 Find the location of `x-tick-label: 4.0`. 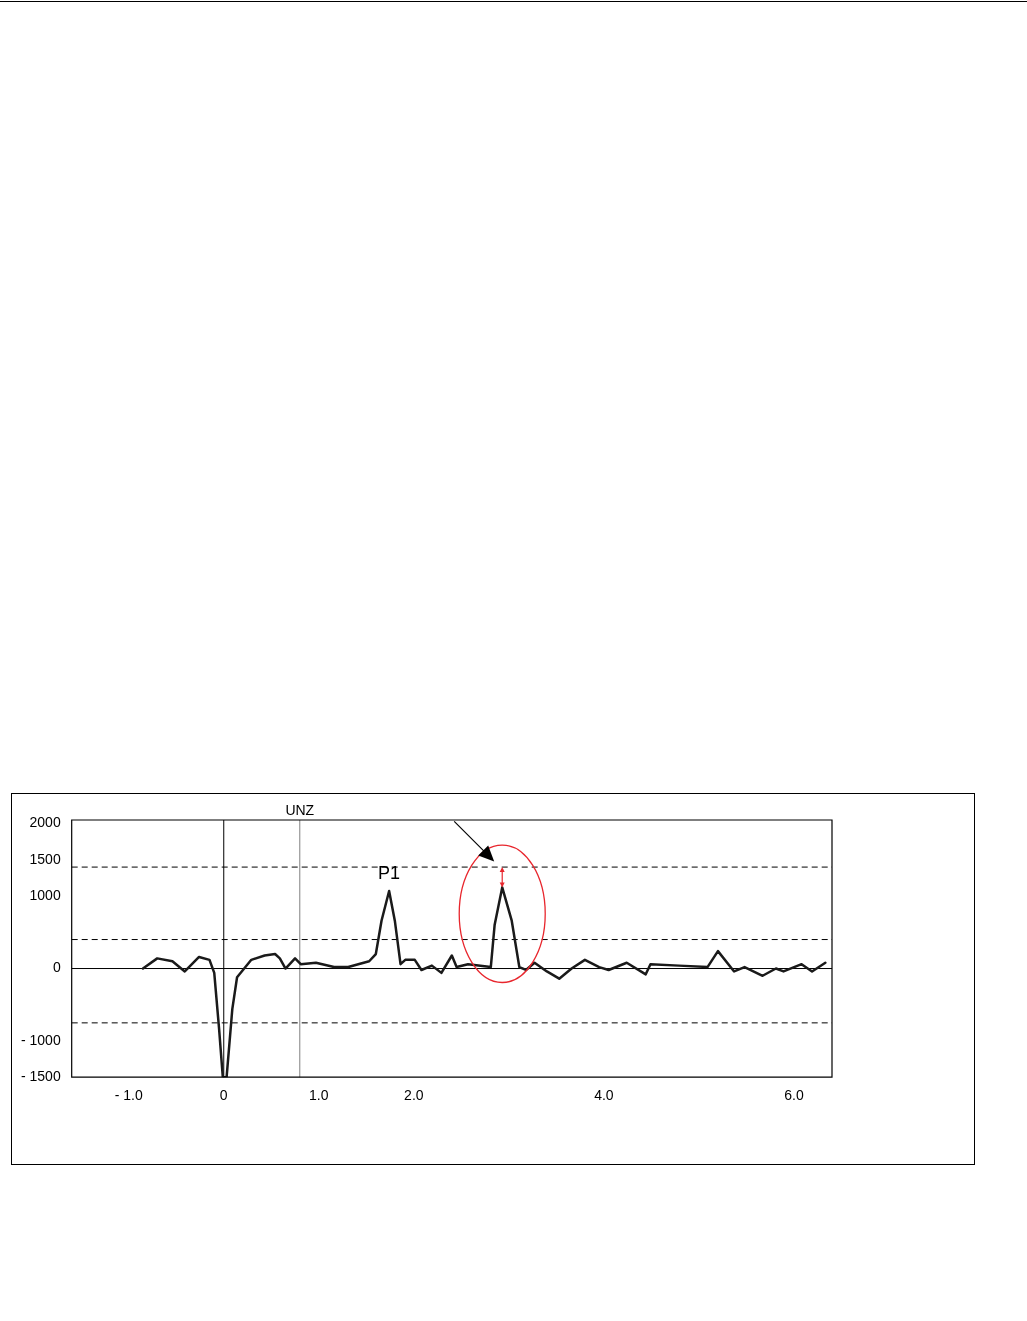

x-tick-label: 4.0 is located at coordinates (604, 1095).